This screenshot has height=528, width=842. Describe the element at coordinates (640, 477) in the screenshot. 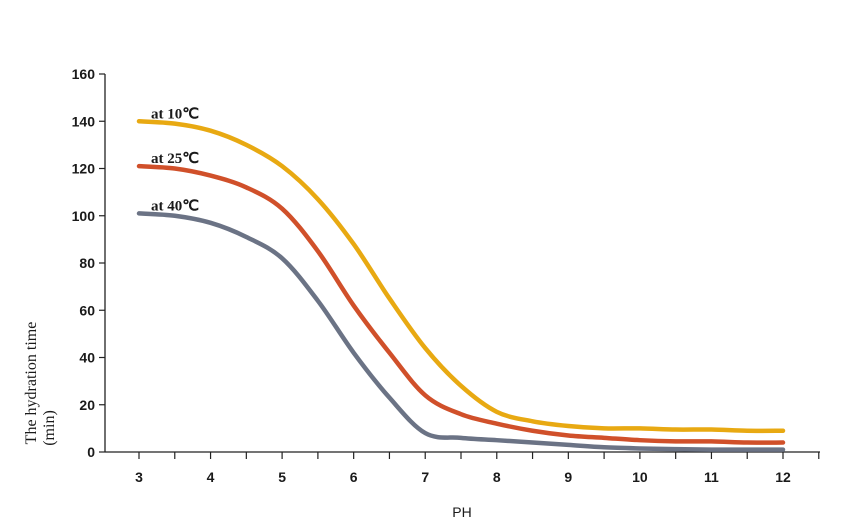

I see `x-tick-label: 10` at that location.